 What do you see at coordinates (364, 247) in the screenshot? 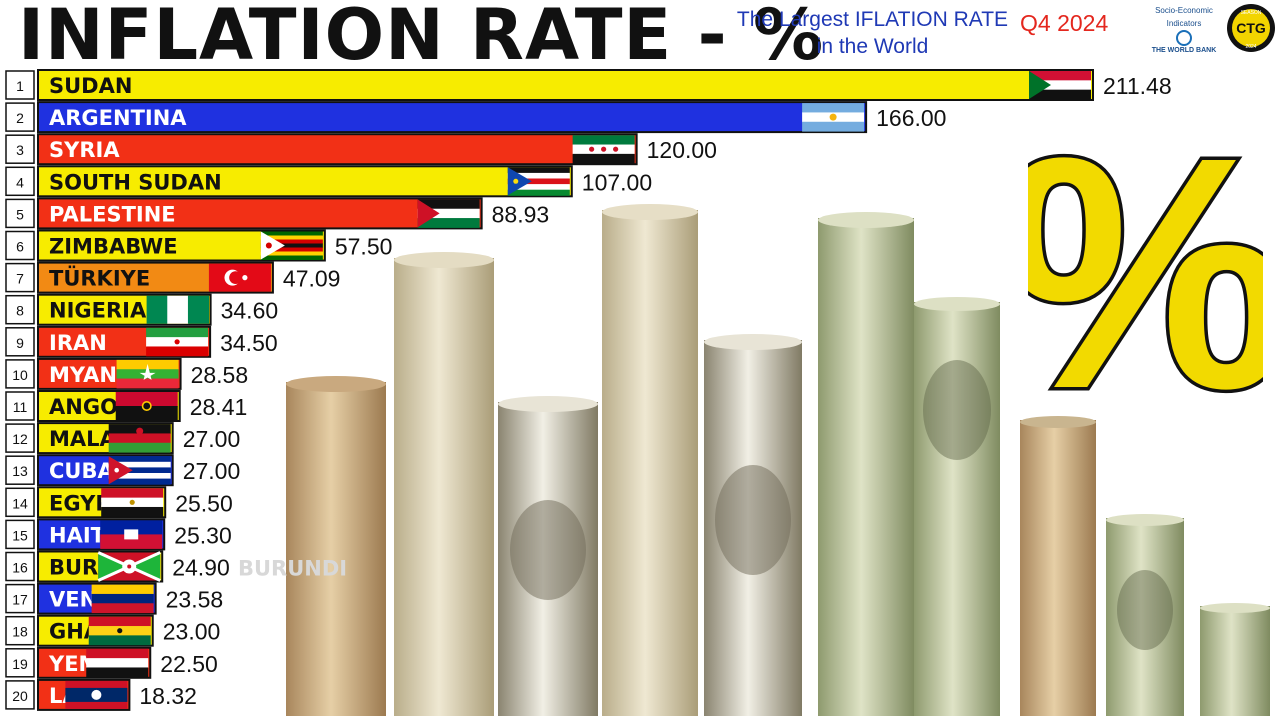
I see `value-label: 57.50` at bounding box center [364, 247].